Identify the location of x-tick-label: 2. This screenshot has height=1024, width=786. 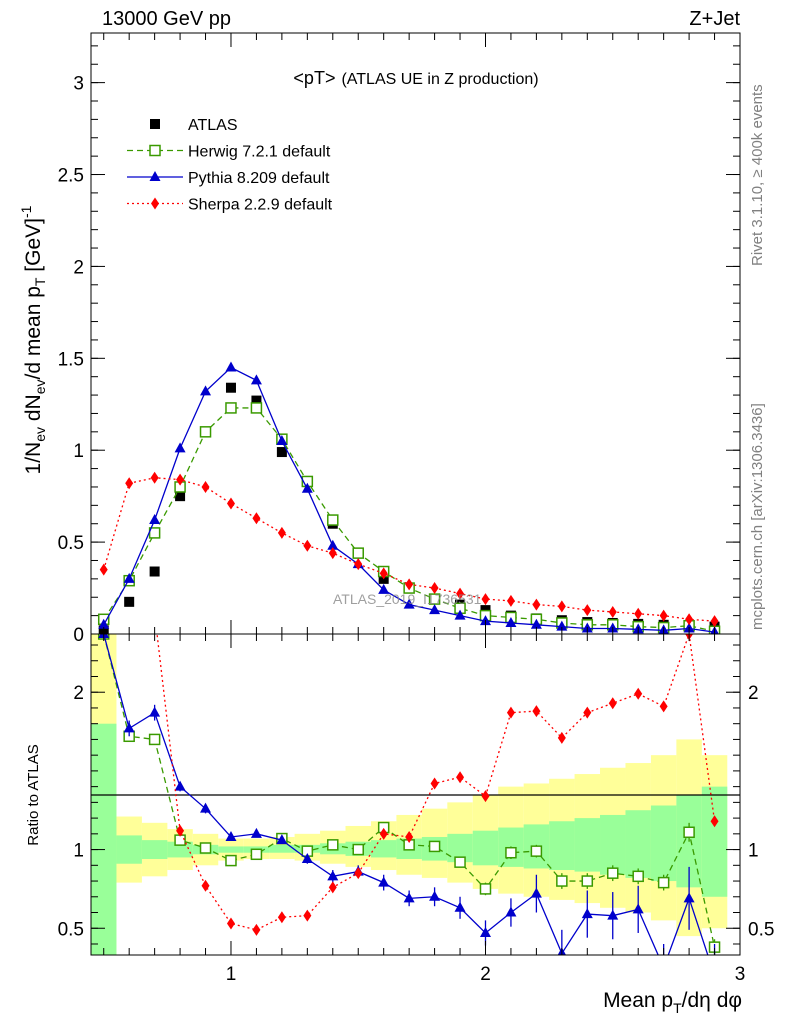
(485, 974).